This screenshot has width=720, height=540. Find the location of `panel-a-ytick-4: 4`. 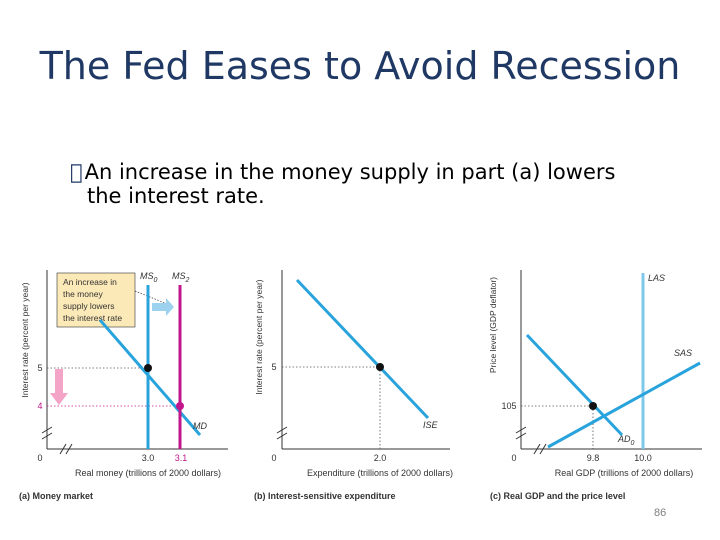

panel-a-ytick-4: 4 is located at coordinates (39, 406).